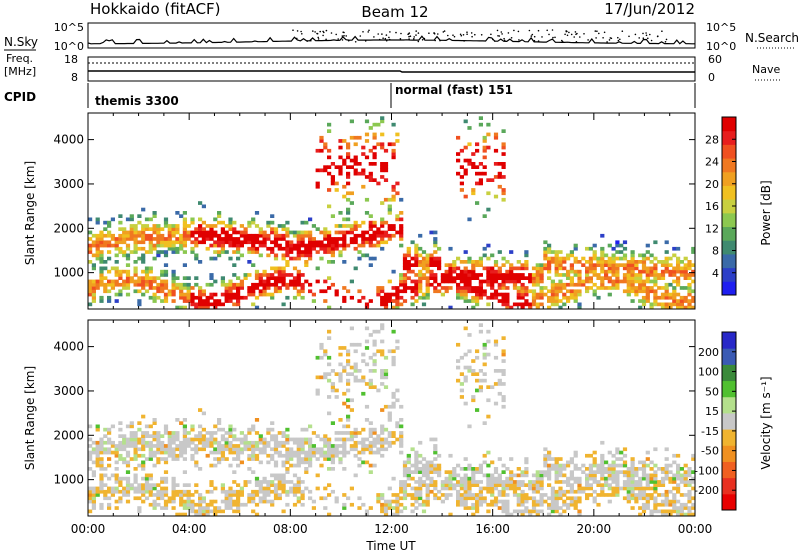 The image size is (800, 554). What do you see at coordinates (20, 71) in the screenshot?
I see `freq-unit-label: [MHz]` at bounding box center [20, 71].